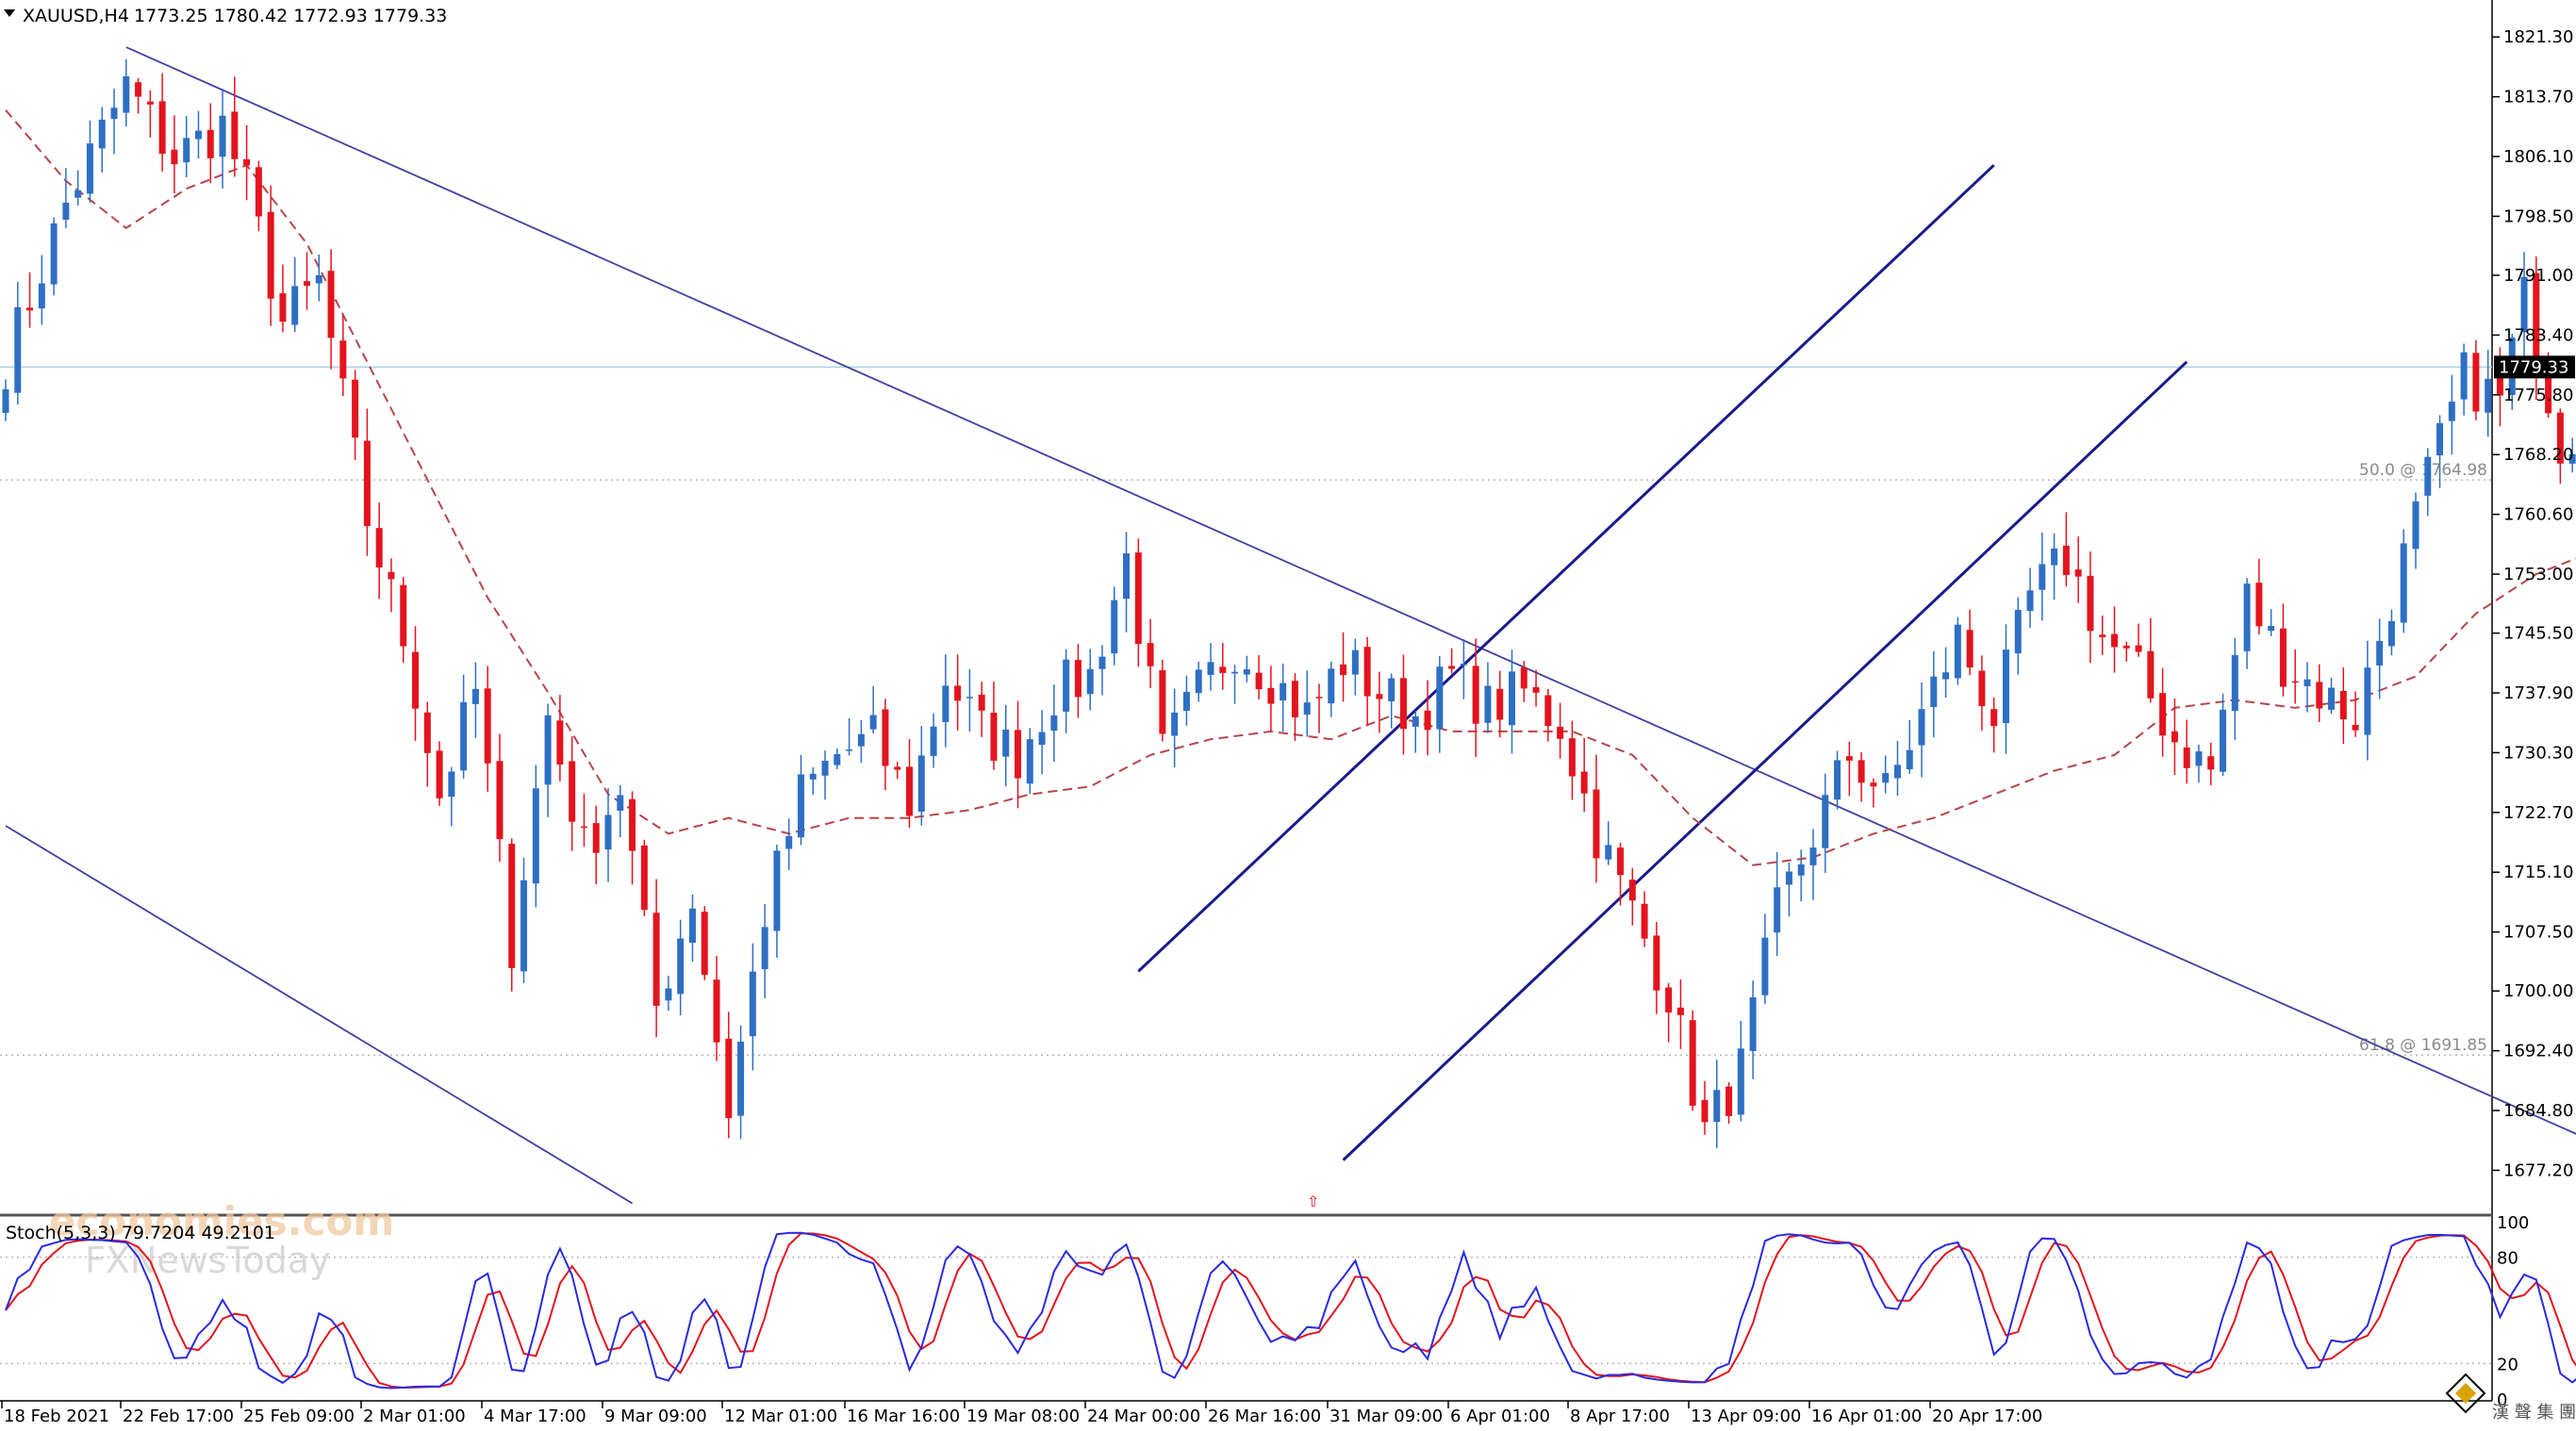  I want to click on y-tick-label: 1783.40, so click(2538, 335).